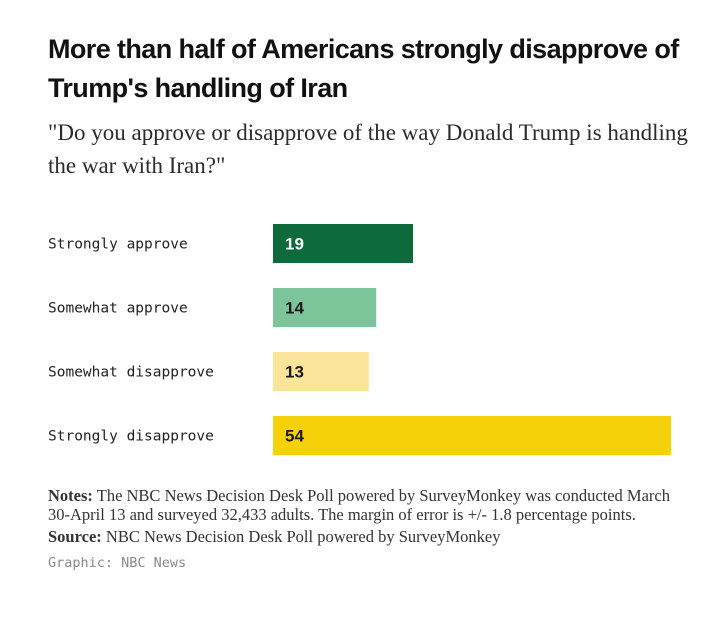 This screenshot has width=720, height=631. What do you see at coordinates (294, 372) in the screenshot?
I see `value-label-somewhat-disapprove: 13` at bounding box center [294, 372].